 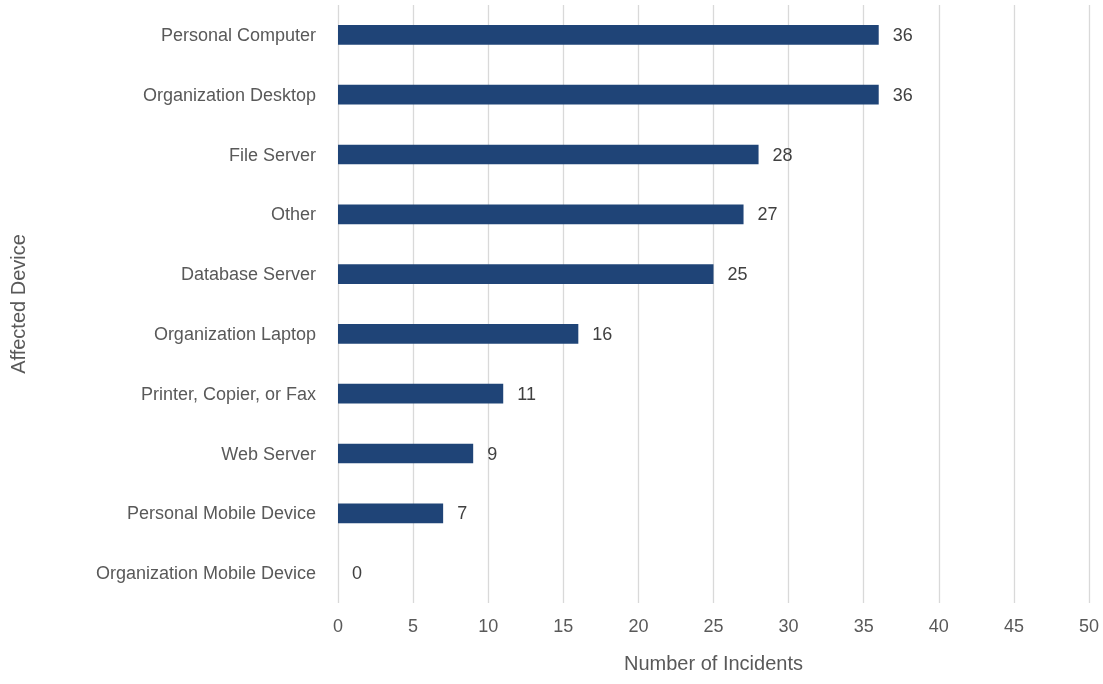 I want to click on y-tick-label: Personal Mobile Device, so click(x=221, y=513).